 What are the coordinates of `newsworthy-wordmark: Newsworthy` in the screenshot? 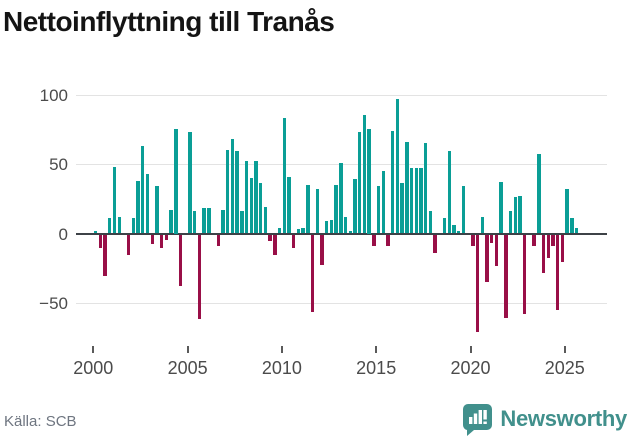 It's located at (563, 418).